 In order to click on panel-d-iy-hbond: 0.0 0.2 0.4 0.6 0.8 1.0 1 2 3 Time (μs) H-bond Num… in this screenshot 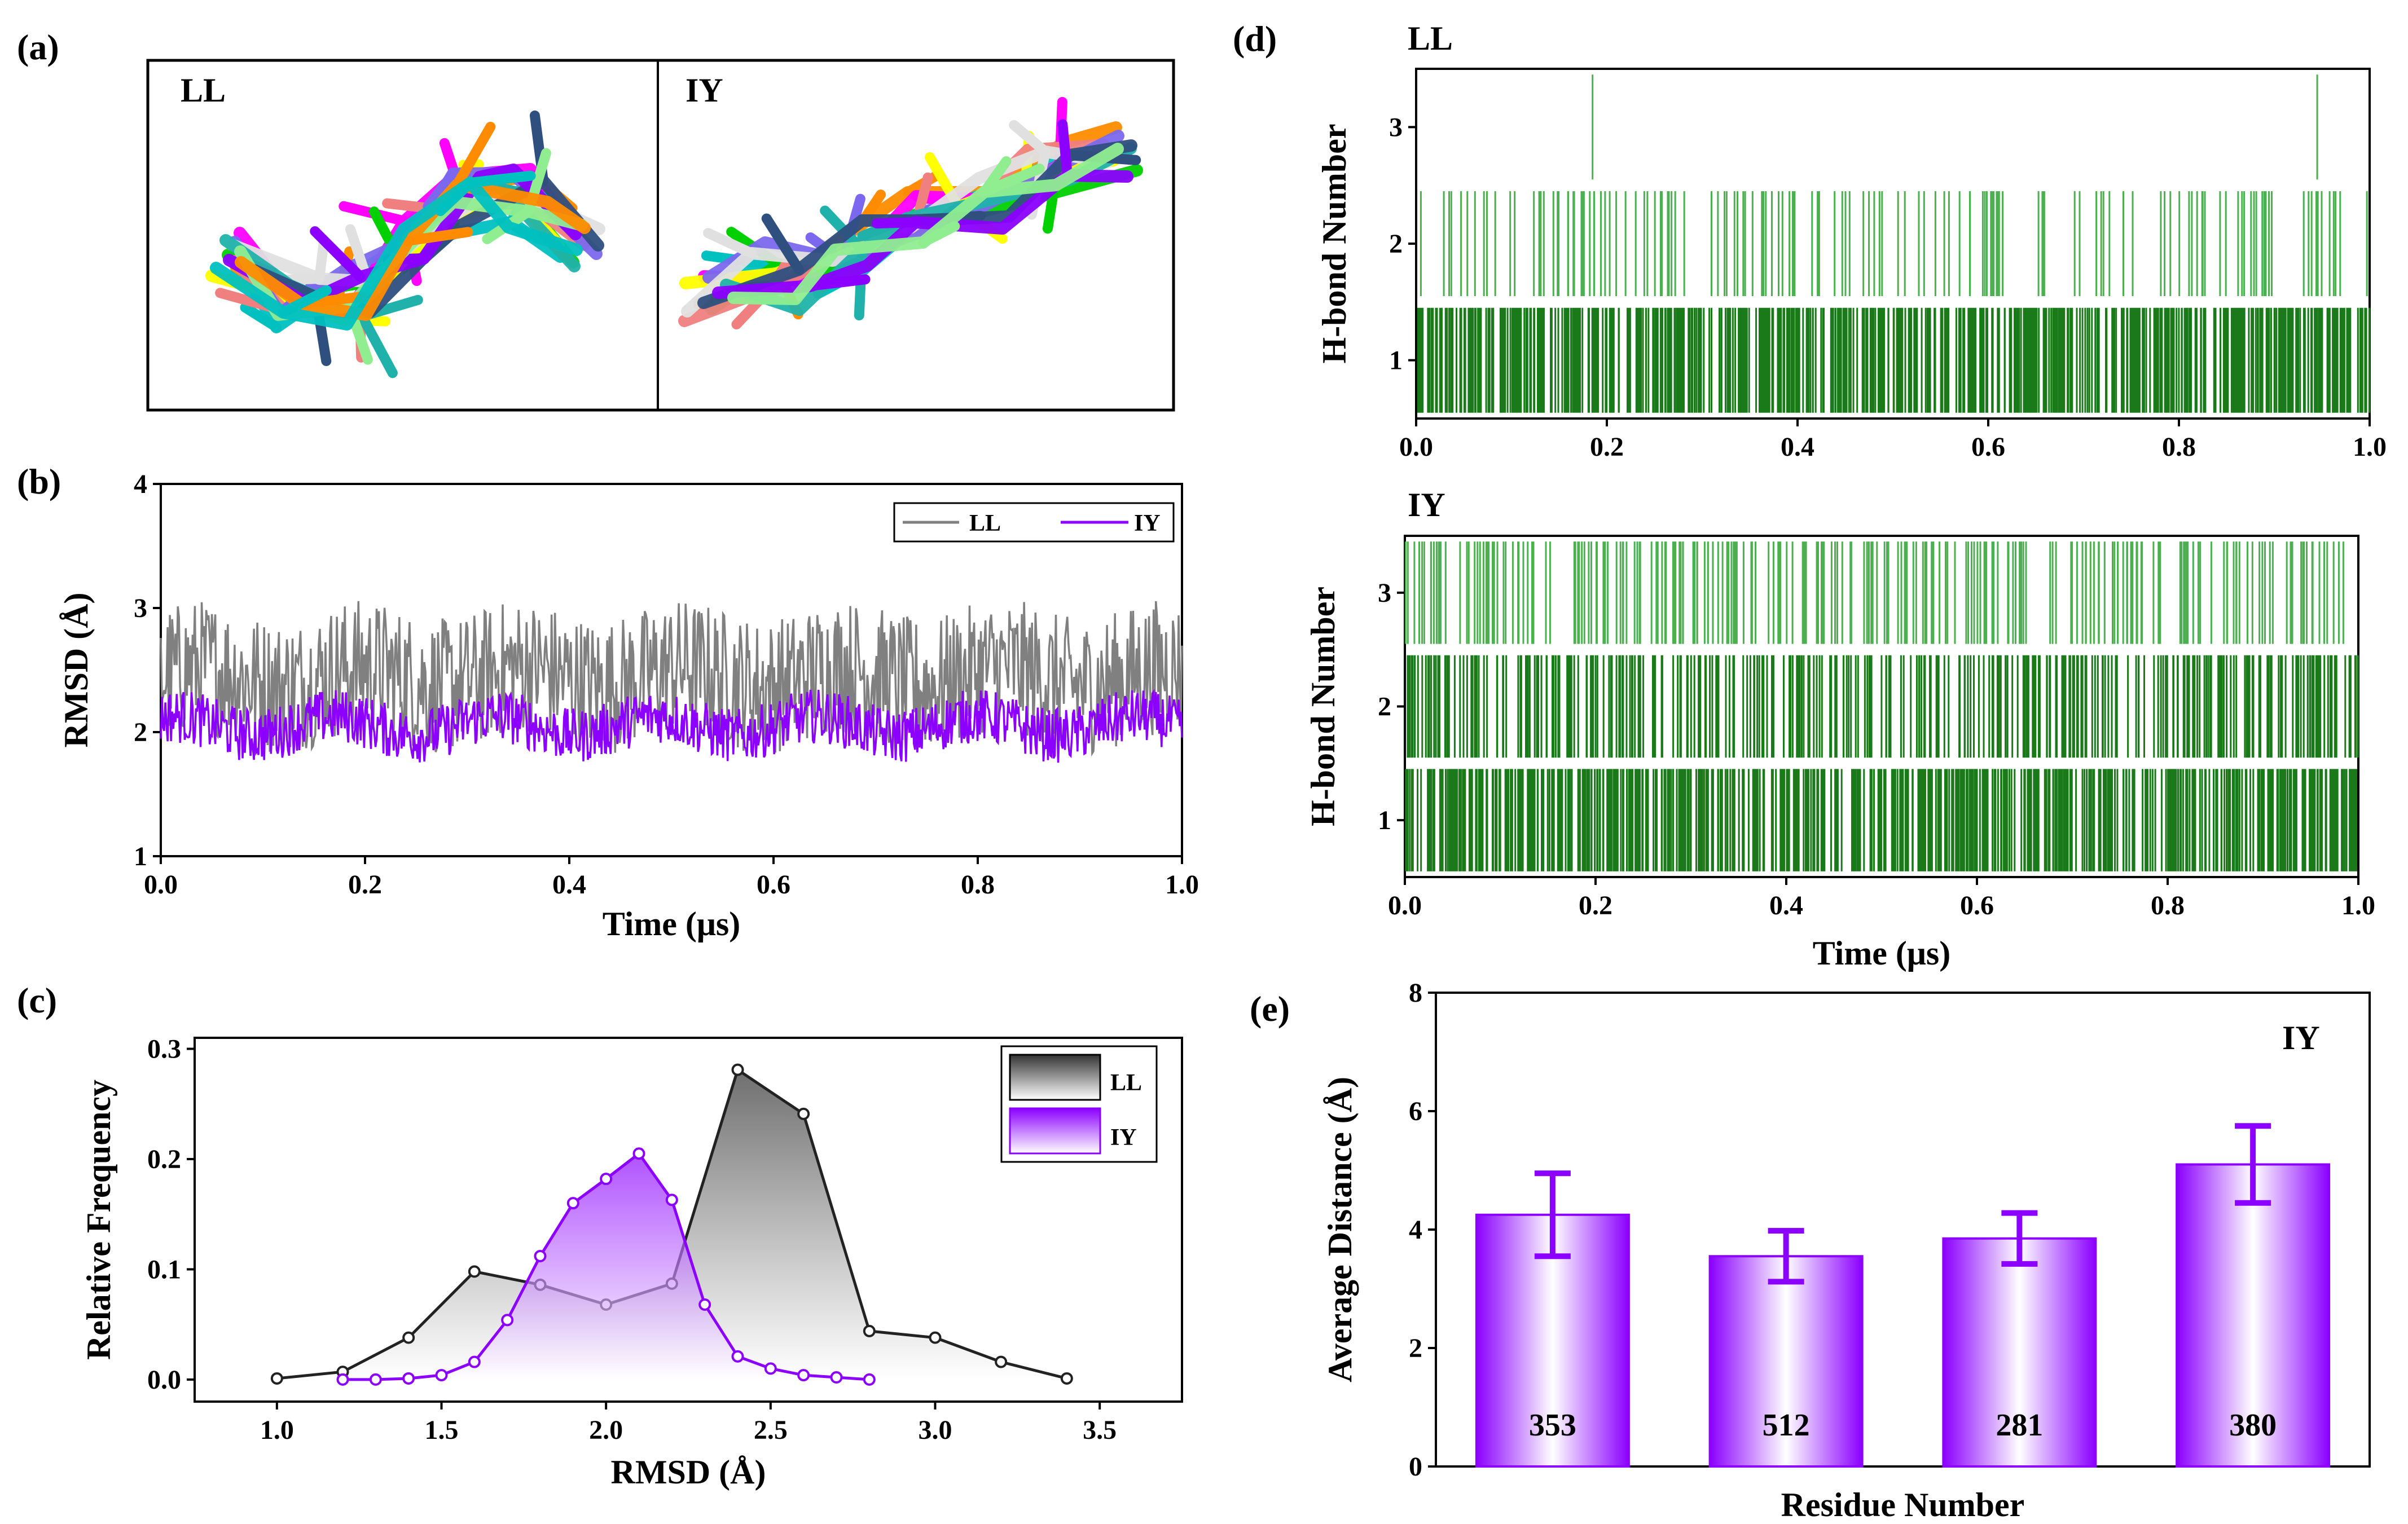, I will do `click(1839, 754)`.